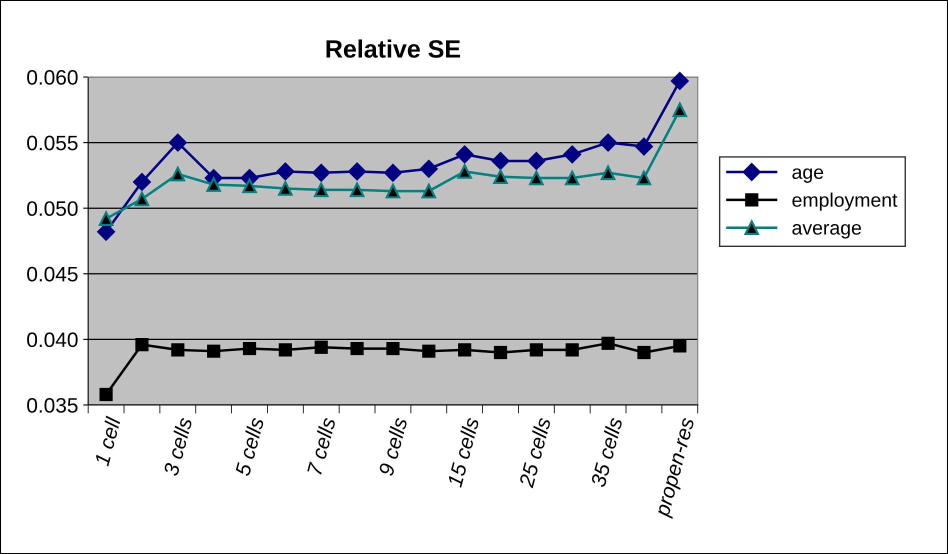 The image size is (948, 554). I want to click on y-tick-label: 0.040, so click(52, 340).